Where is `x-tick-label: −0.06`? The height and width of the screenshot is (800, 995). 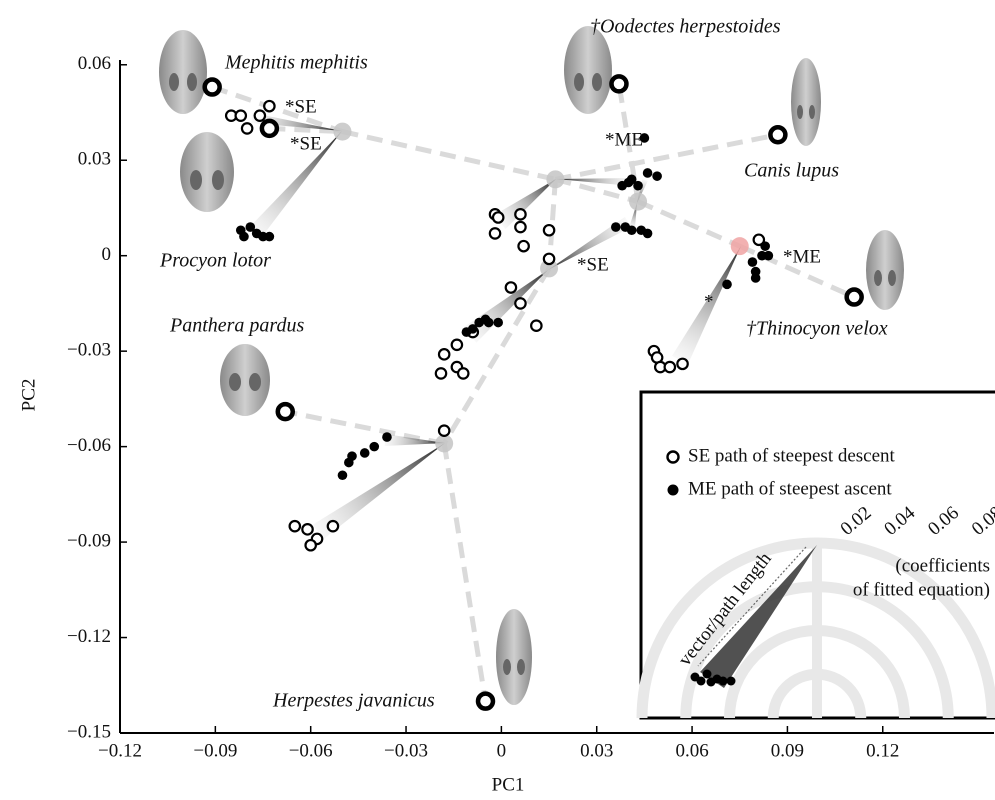 x-tick-label: −0.06 is located at coordinates (311, 750).